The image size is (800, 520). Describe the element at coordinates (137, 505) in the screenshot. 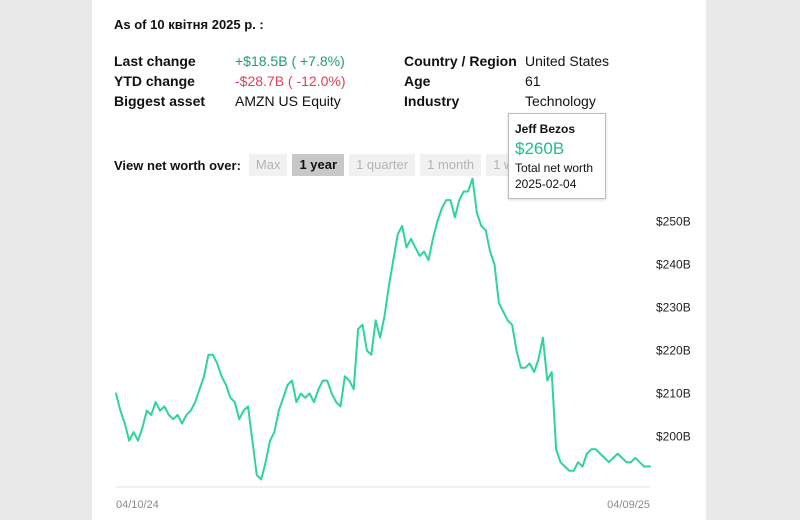

I see `x-tick-label: 04/10/24` at that location.